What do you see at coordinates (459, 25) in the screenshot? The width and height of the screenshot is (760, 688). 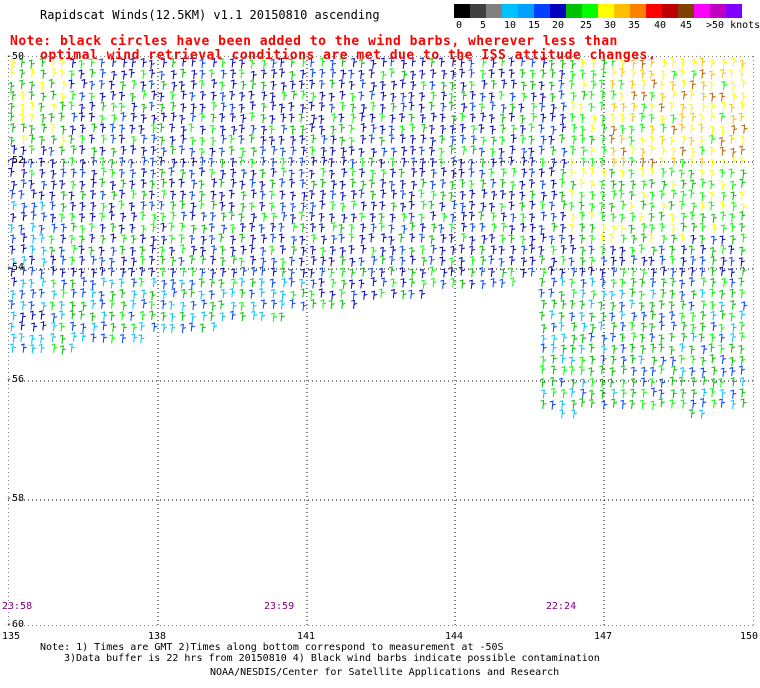 I see `colorbar-label: 0` at bounding box center [459, 25].